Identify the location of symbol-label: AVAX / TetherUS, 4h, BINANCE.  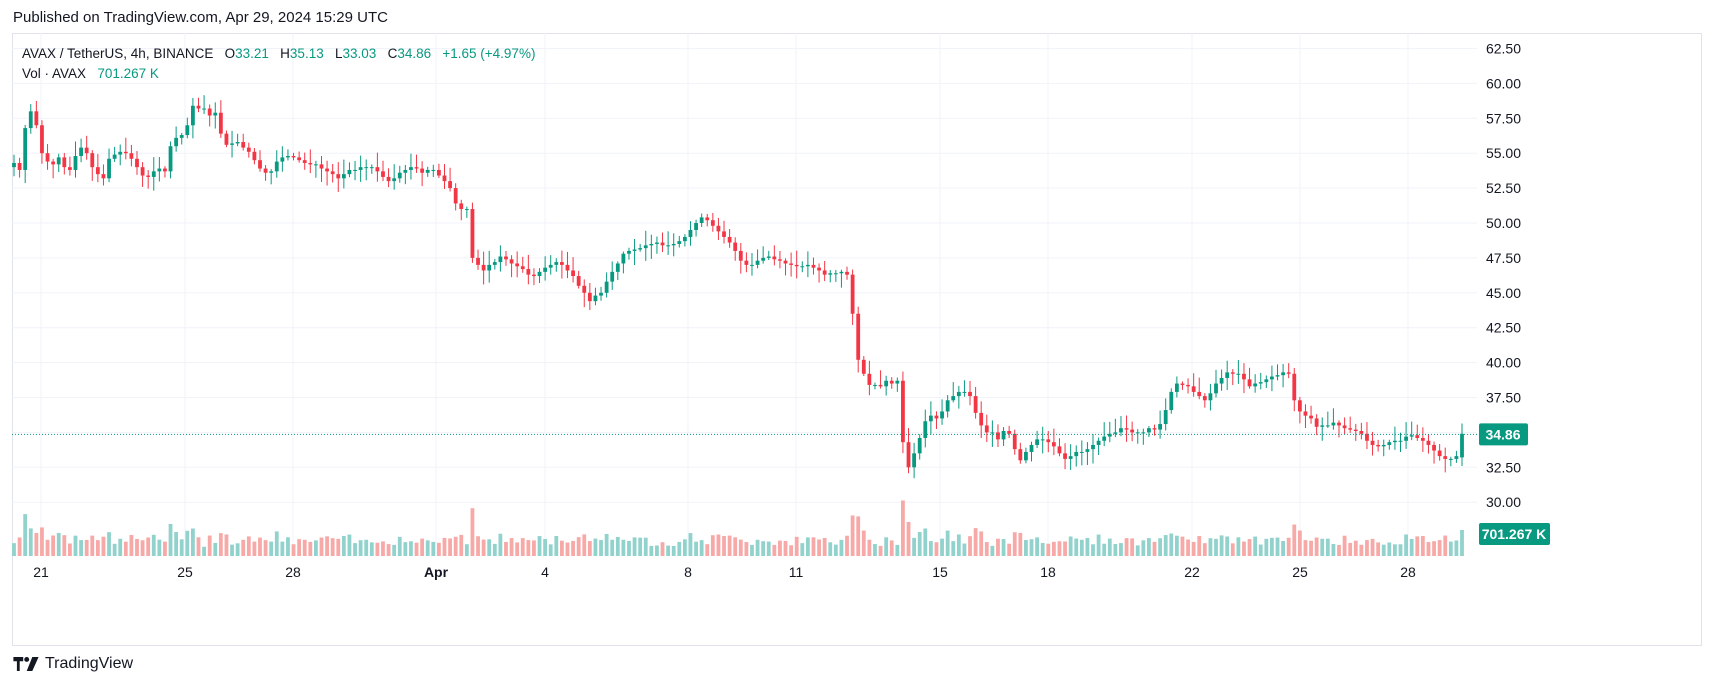
(118, 53).